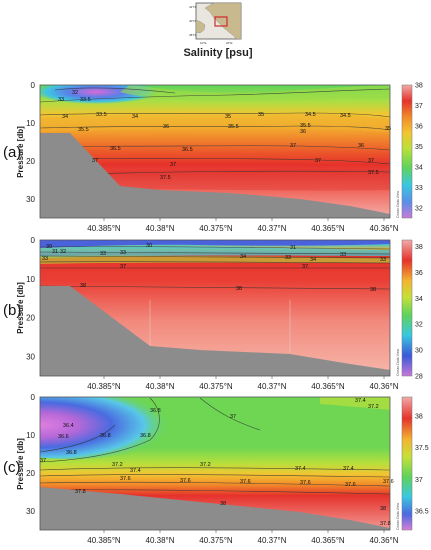 This screenshot has height=550, width=431. Describe the element at coordinates (229, 43) in the screenshot. I see `inset-lon-tick-2: 20°E` at that location.